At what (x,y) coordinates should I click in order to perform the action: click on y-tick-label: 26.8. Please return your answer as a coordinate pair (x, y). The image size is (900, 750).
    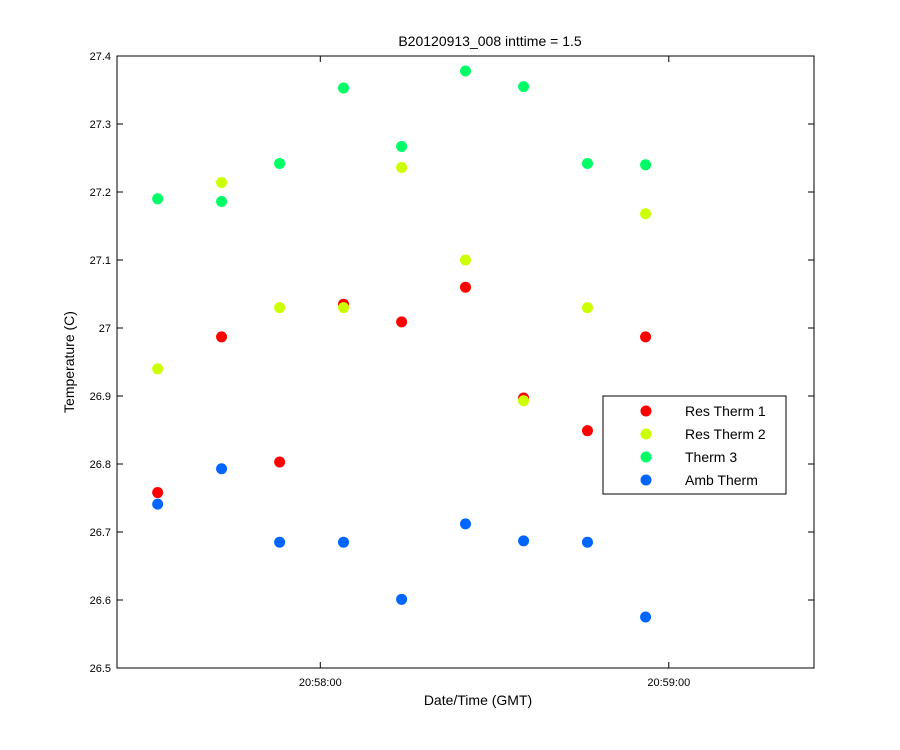
    Looking at the image, I should click on (100, 465).